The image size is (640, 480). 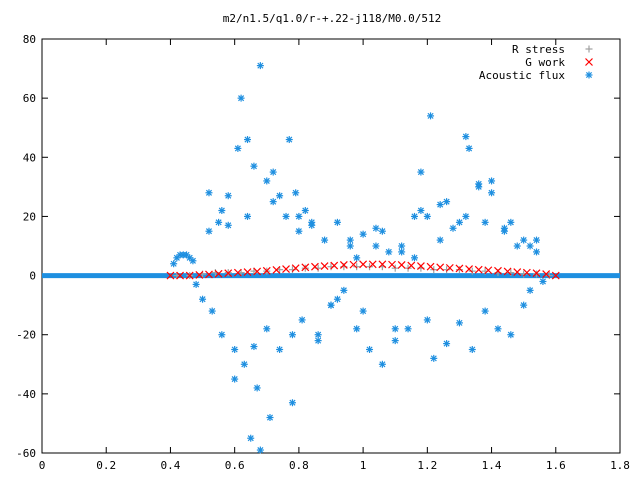 What do you see at coordinates (620, 465) in the screenshot?
I see `x-tick-label: 1.8` at bounding box center [620, 465].